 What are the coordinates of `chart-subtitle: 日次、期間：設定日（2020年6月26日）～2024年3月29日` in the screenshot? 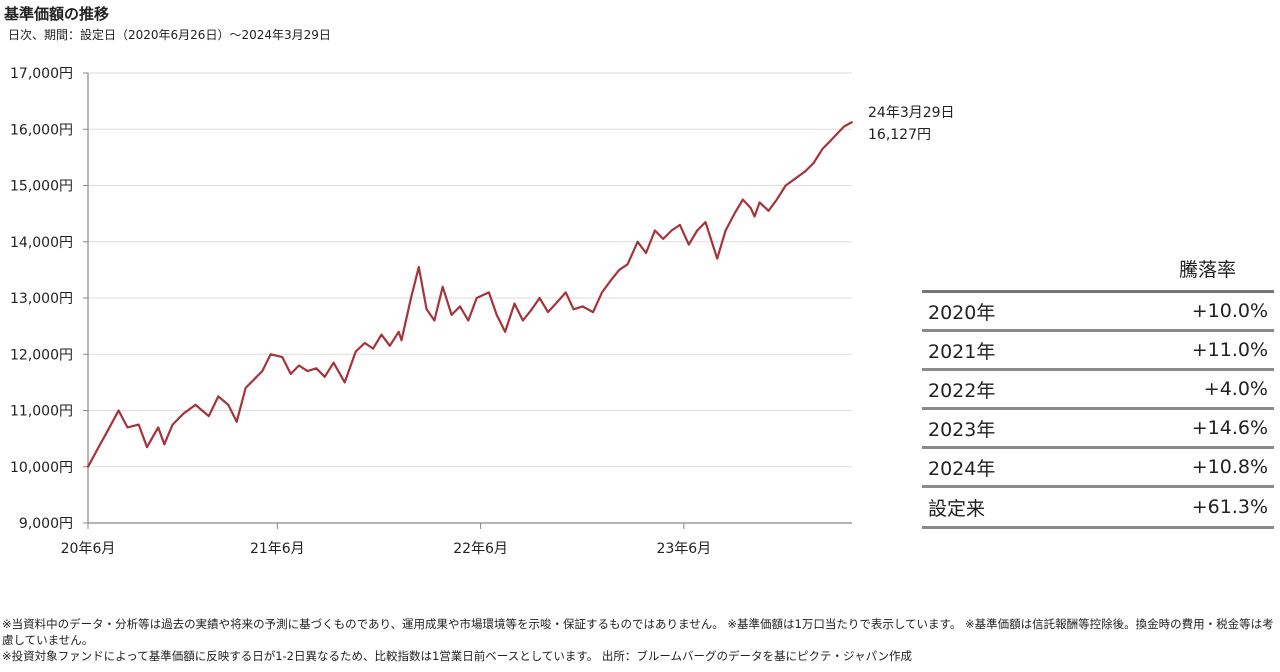 It's located at (169, 35).